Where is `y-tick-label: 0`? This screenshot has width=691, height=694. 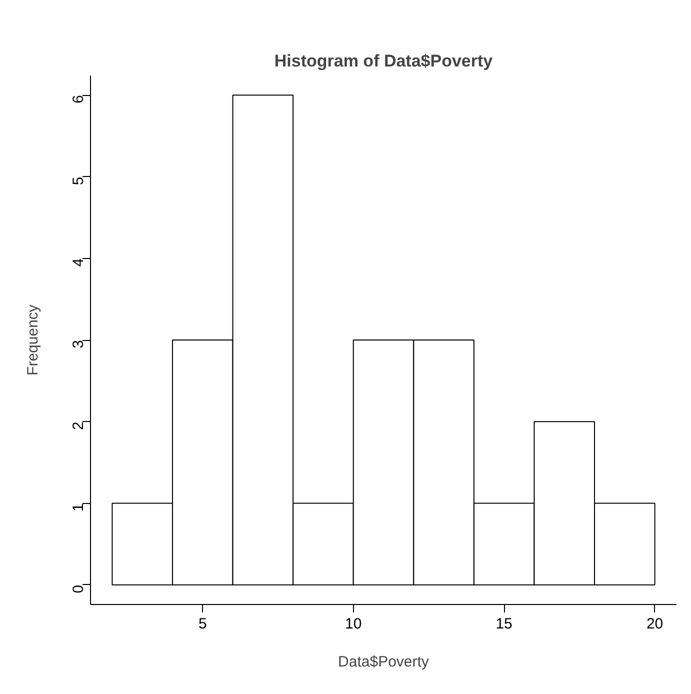
y-tick-label: 0 is located at coordinates (78, 589).